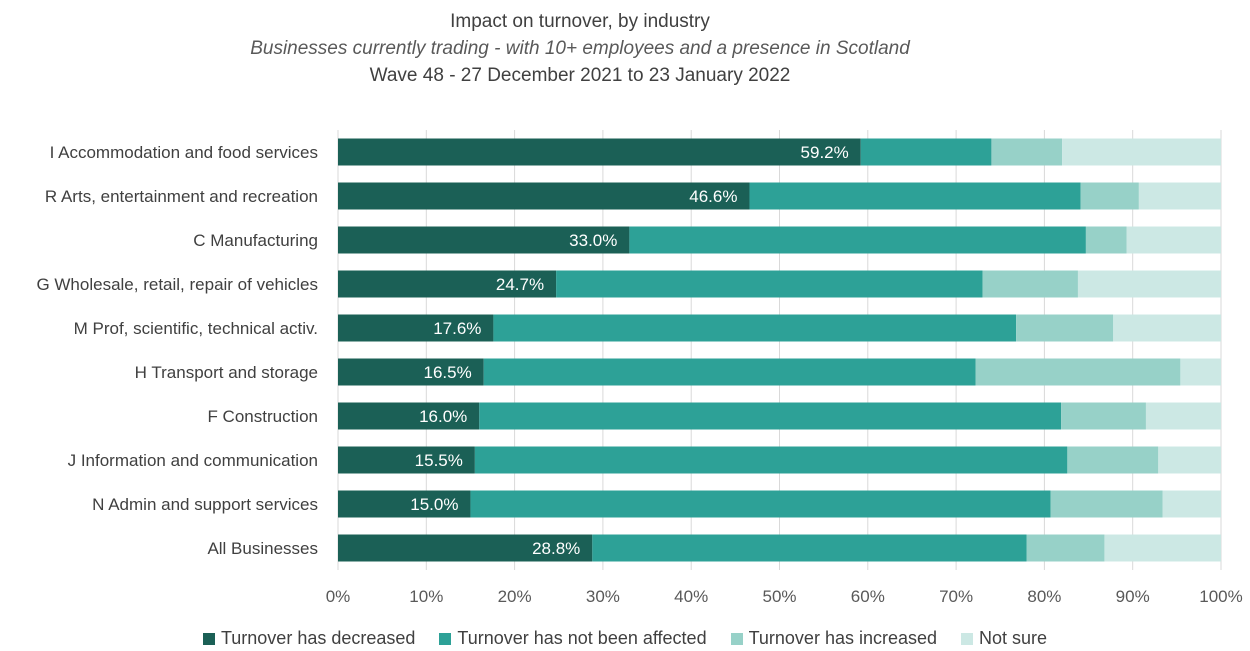 The width and height of the screenshot is (1250, 651). I want to click on legend-label: Turnover has not been affected, so click(582, 638).